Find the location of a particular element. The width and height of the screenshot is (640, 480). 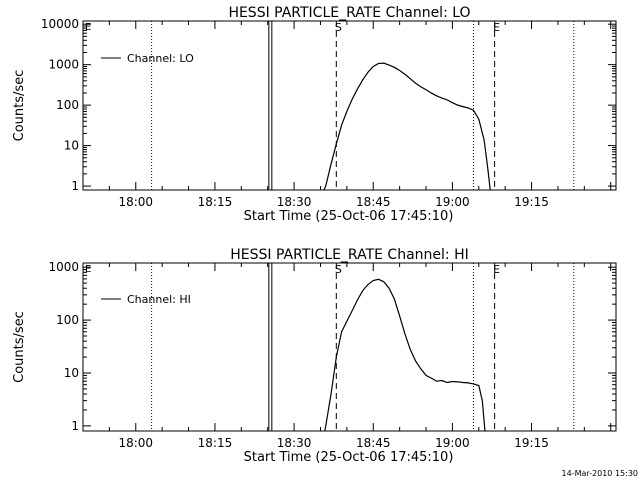

legend-label: Channel: LO is located at coordinates (160, 58).